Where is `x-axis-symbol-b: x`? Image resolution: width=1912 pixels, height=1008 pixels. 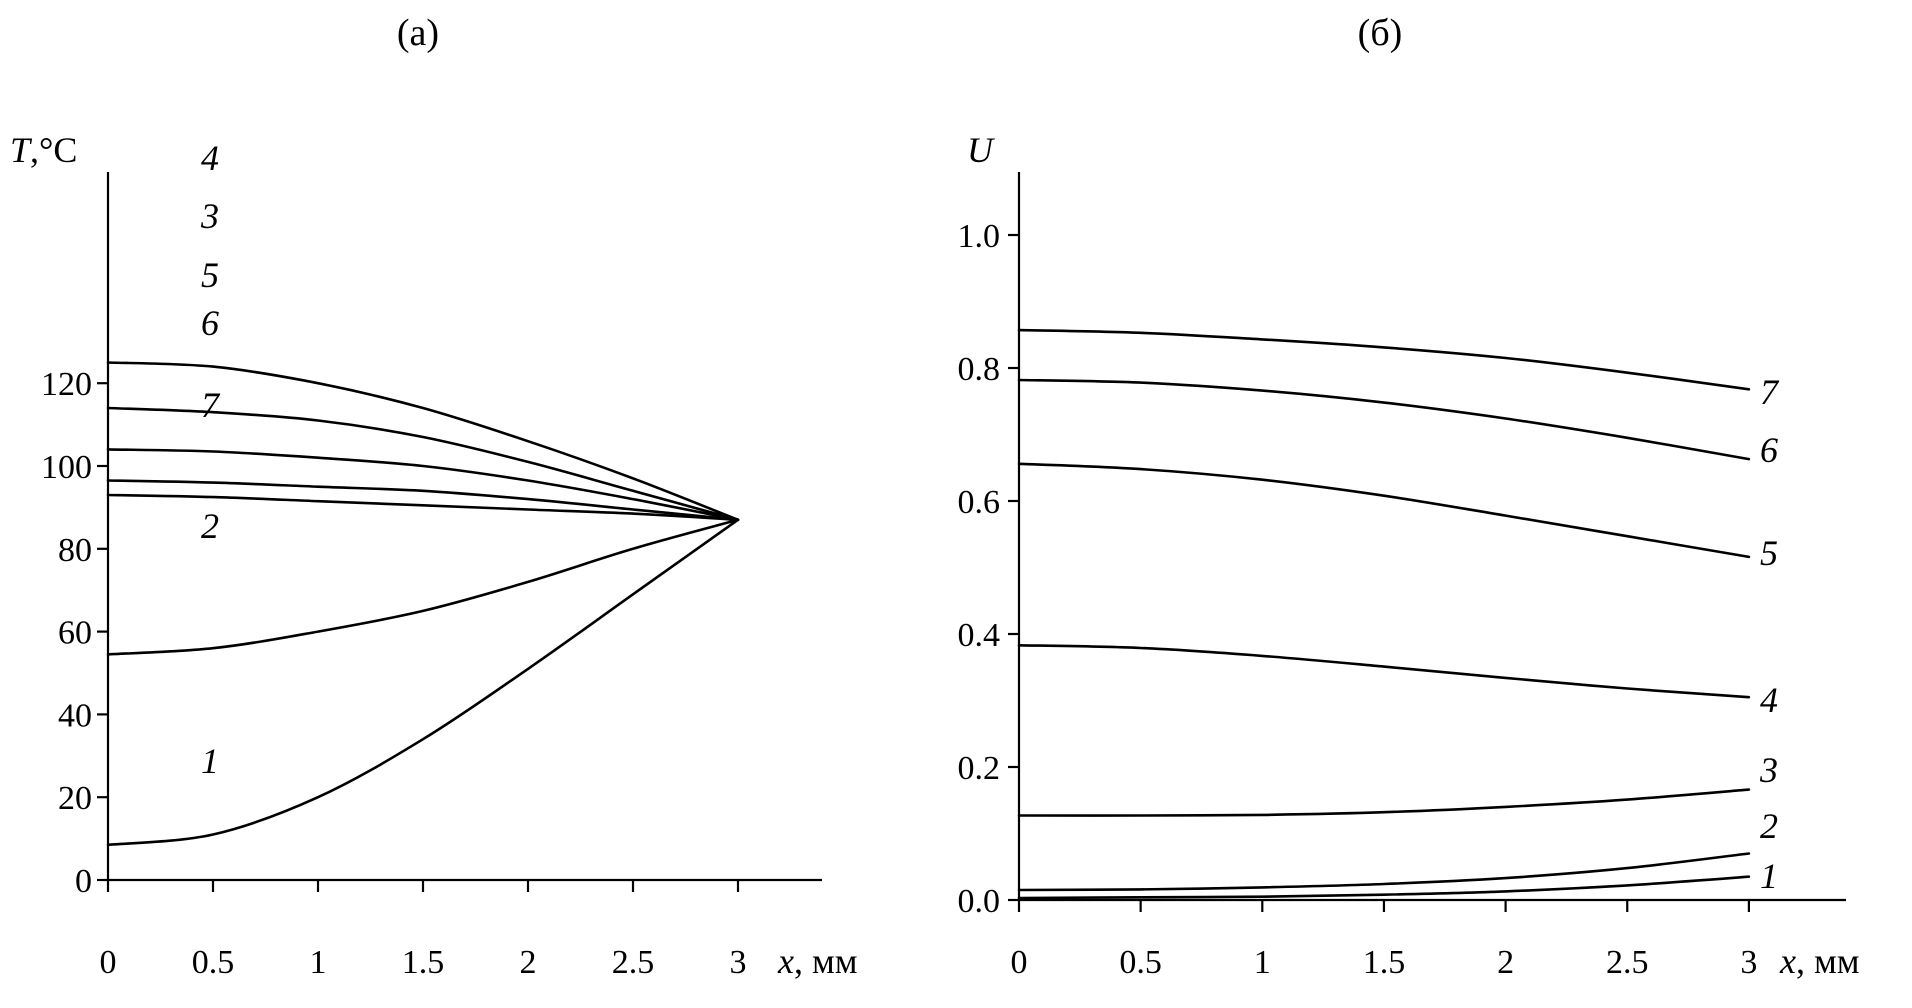
x-axis-symbol-b: x is located at coordinates (1787, 961).